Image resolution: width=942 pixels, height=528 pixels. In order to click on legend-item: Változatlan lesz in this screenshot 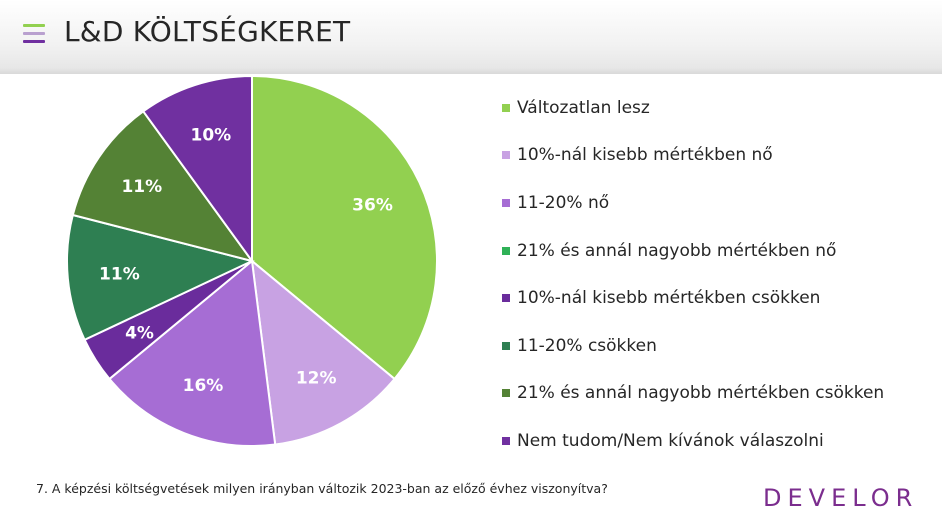, I will do `click(717, 108)`.